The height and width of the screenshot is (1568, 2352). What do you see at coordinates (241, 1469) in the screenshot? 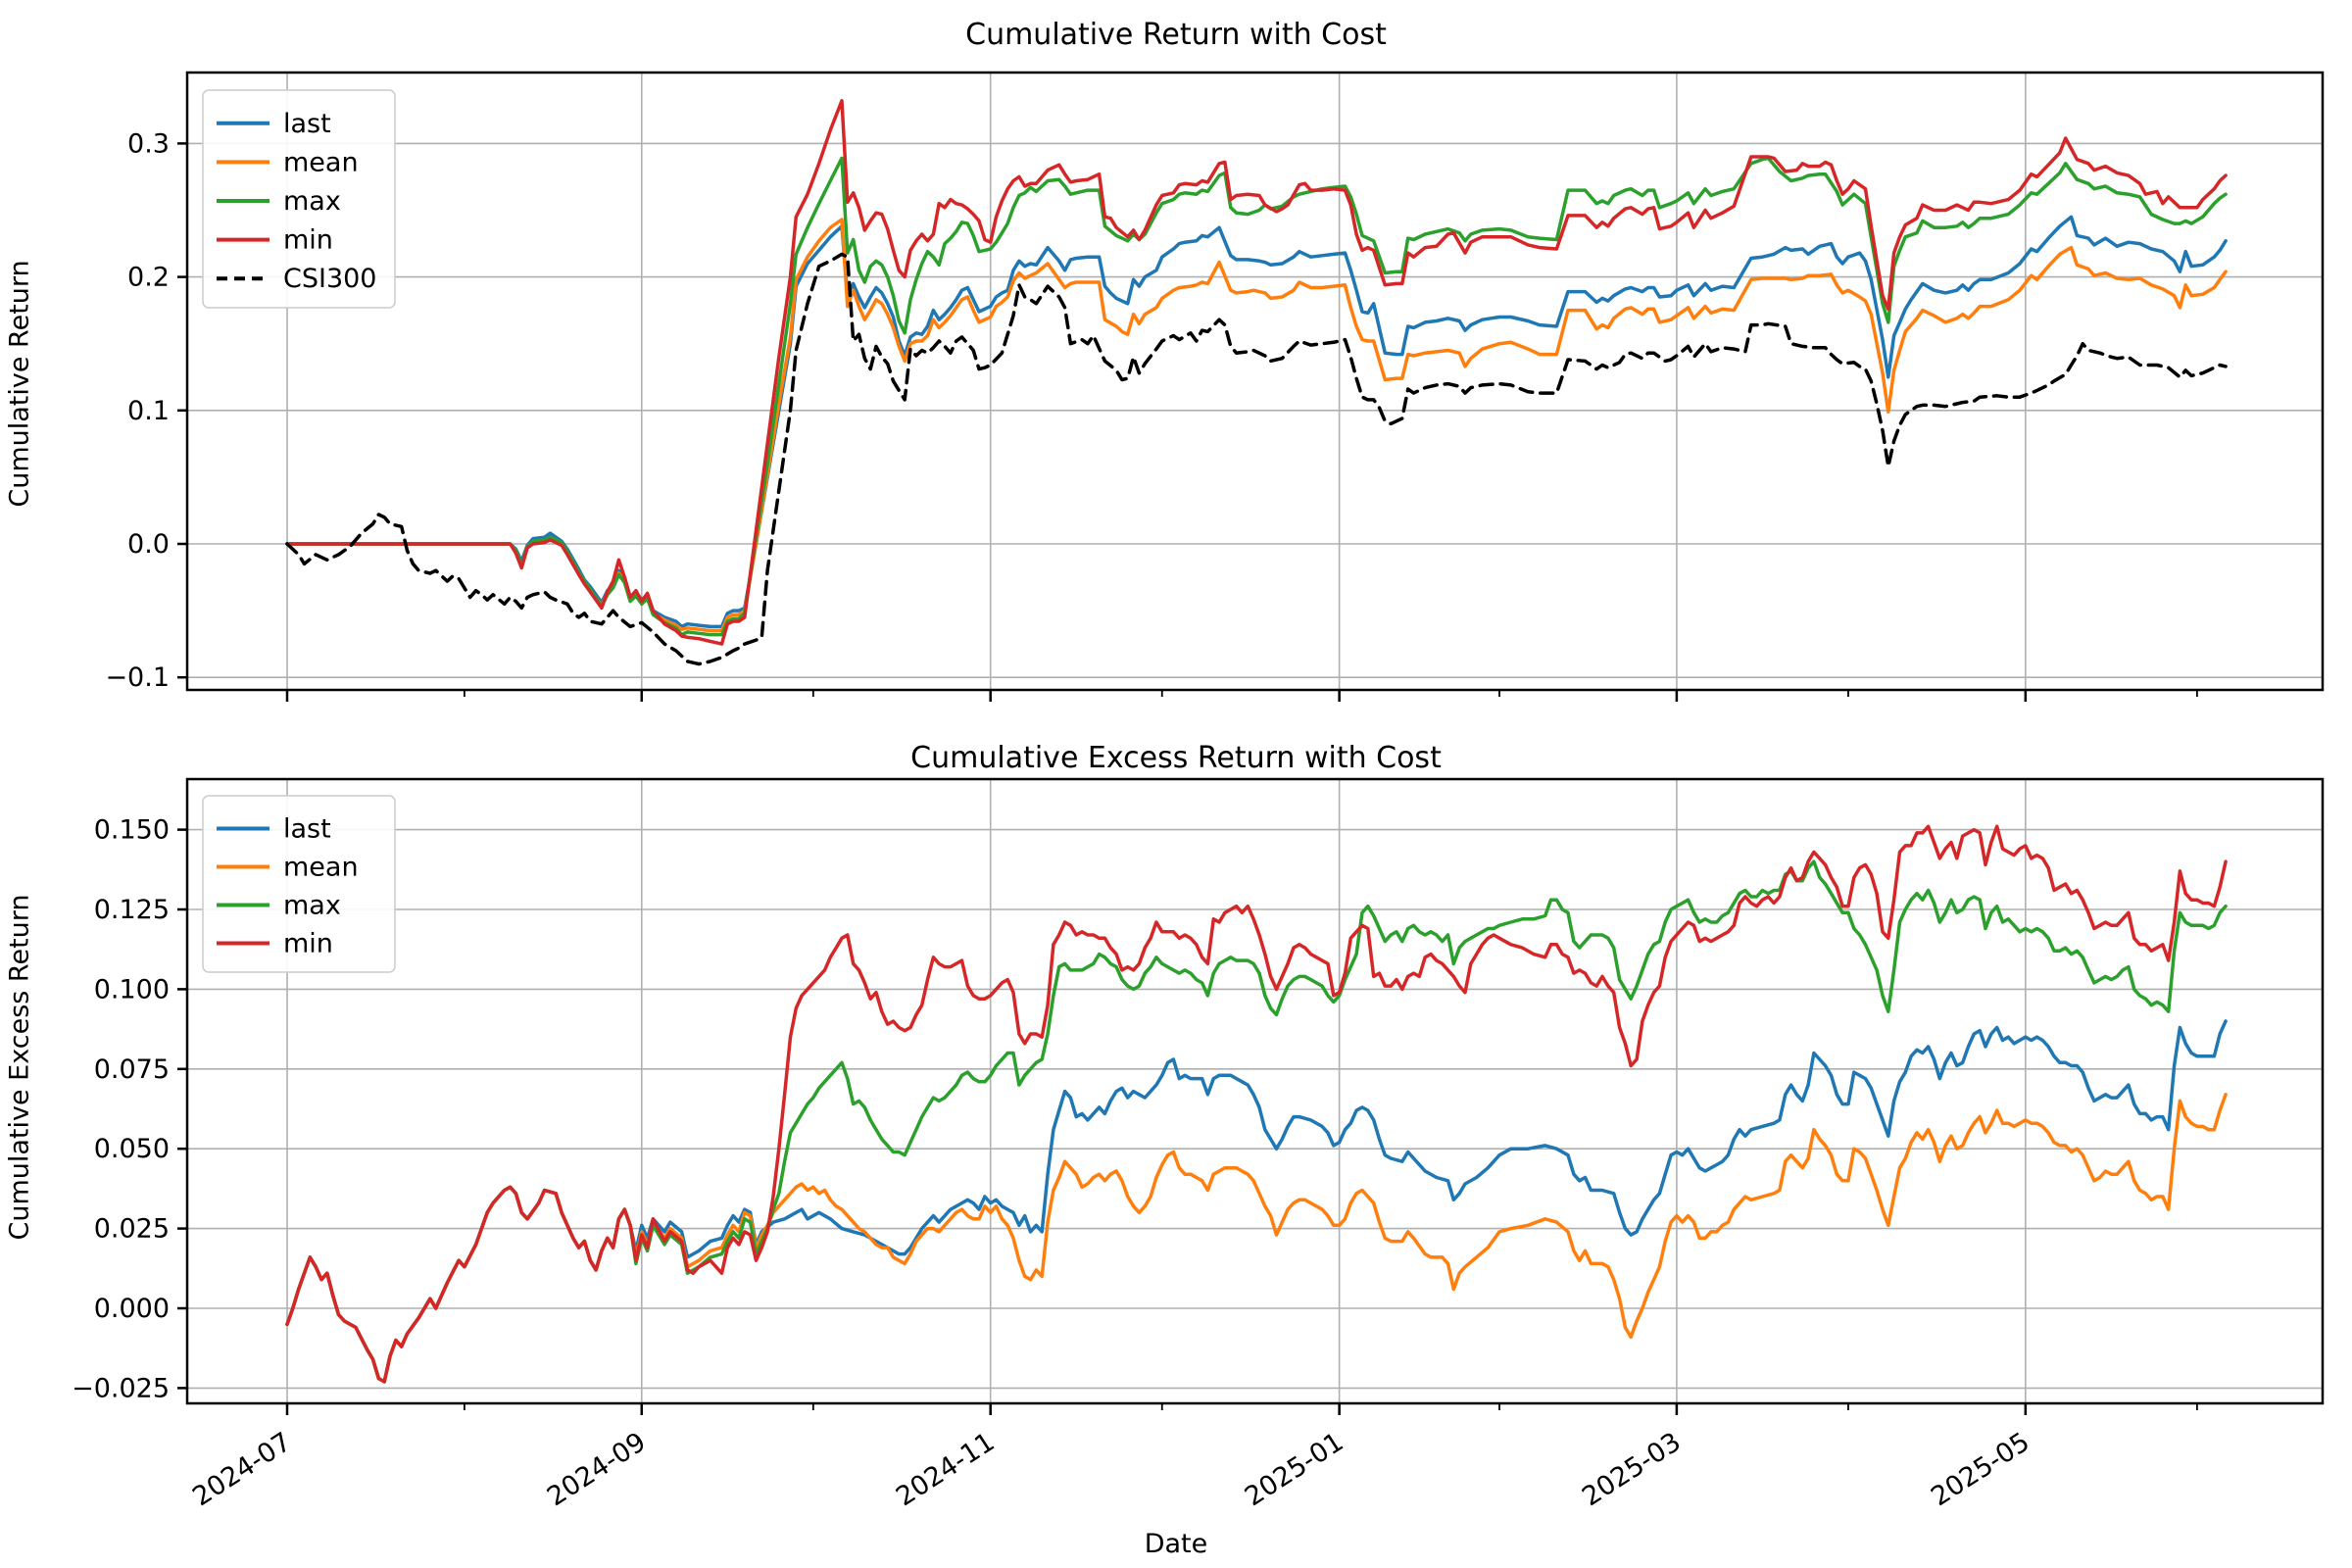
I see `x-tick-label: 2024-07` at bounding box center [241, 1469].